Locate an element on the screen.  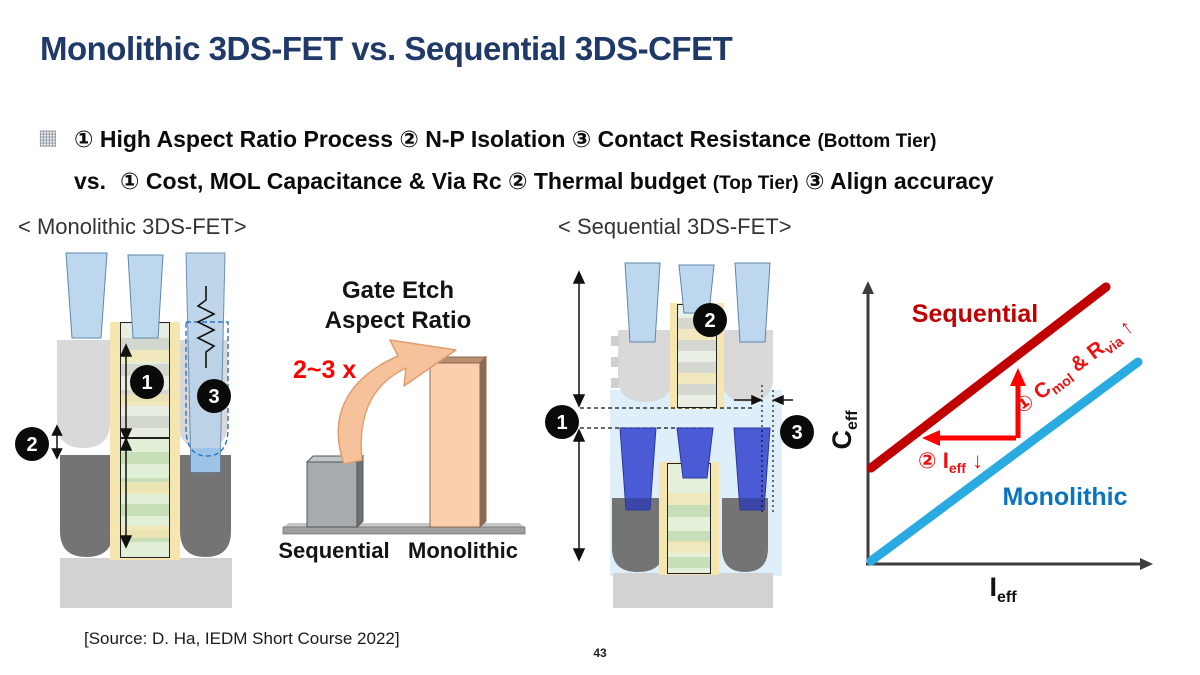
bar-chart-title-line2: Aspect Ratio is located at coordinates (398, 320).